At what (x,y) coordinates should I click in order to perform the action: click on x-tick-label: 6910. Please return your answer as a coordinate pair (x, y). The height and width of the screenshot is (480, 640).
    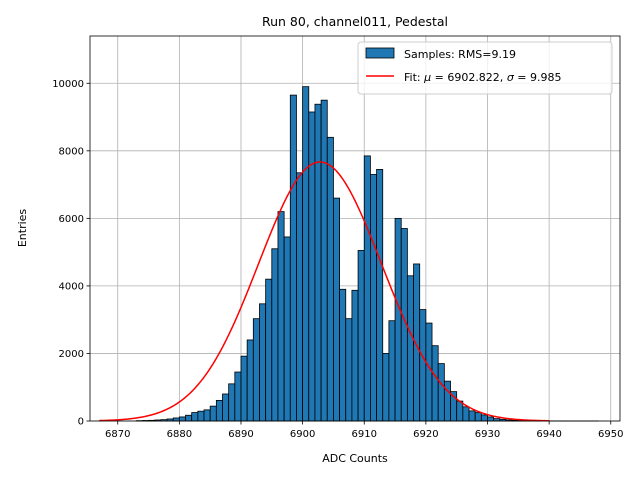
    Looking at the image, I should click on (364, 434).